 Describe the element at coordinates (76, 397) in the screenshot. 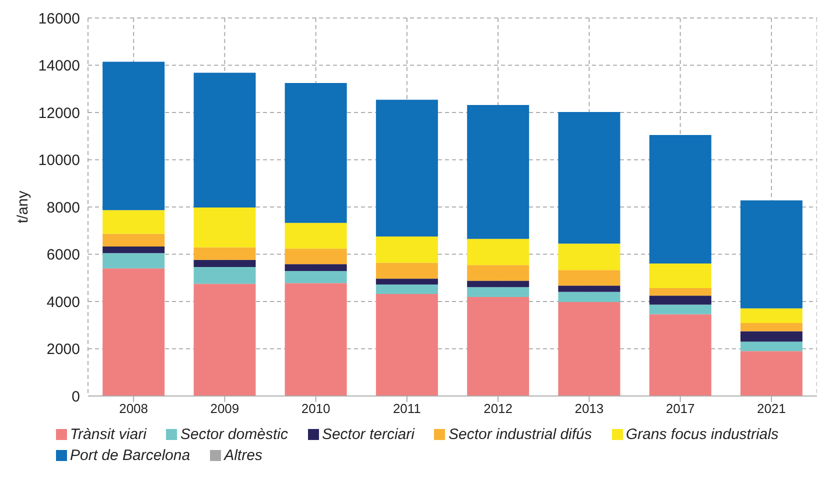

I see `y-tick-label: 0` at that location.